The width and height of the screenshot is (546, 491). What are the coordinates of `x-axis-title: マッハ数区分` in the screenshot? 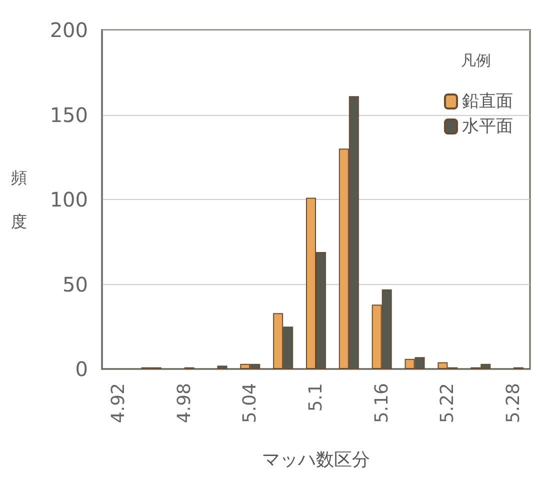 It's located at (316, 460).